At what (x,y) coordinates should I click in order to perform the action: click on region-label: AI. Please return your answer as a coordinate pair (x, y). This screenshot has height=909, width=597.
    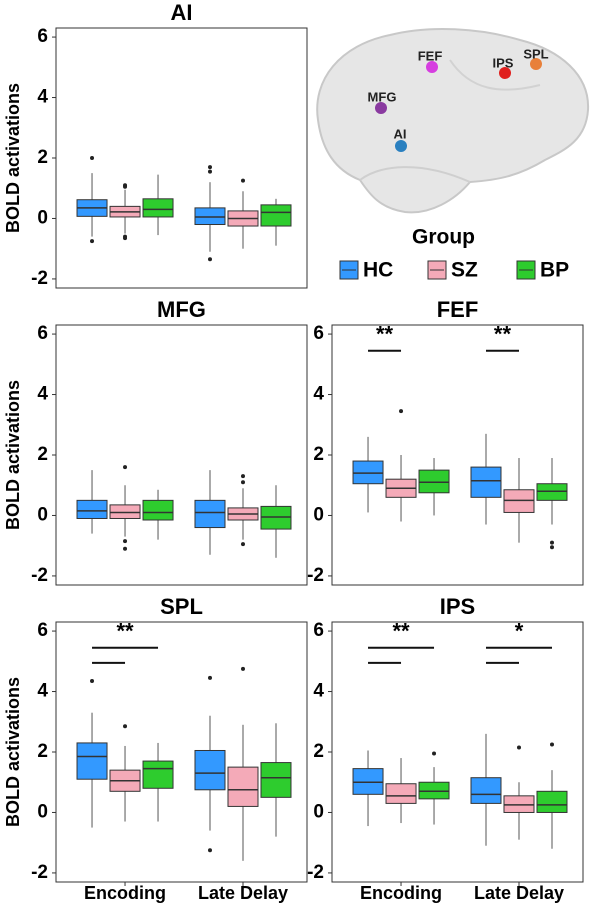
    Looking at the image, I should click on (400, 133).